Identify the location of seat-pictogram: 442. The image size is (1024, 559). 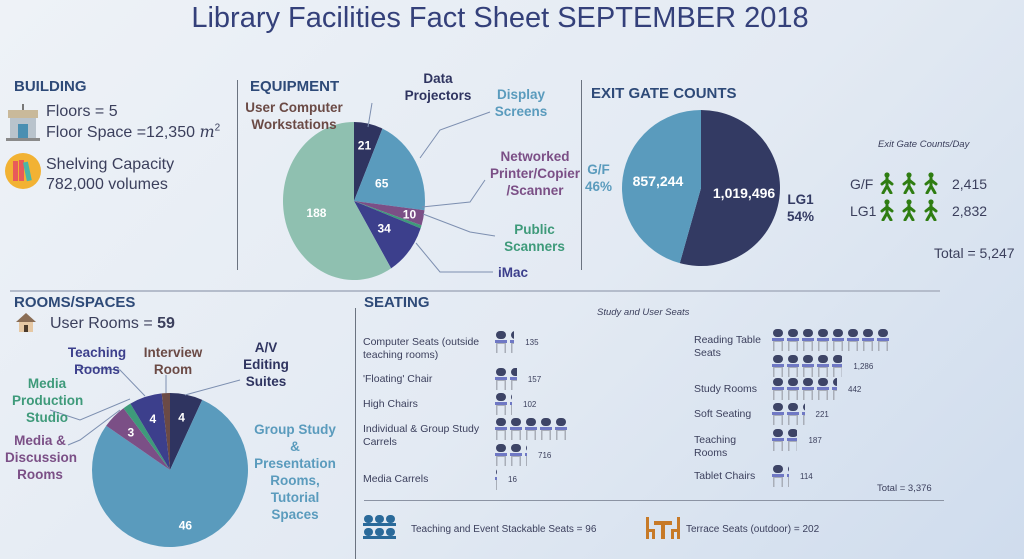
(839, 389).